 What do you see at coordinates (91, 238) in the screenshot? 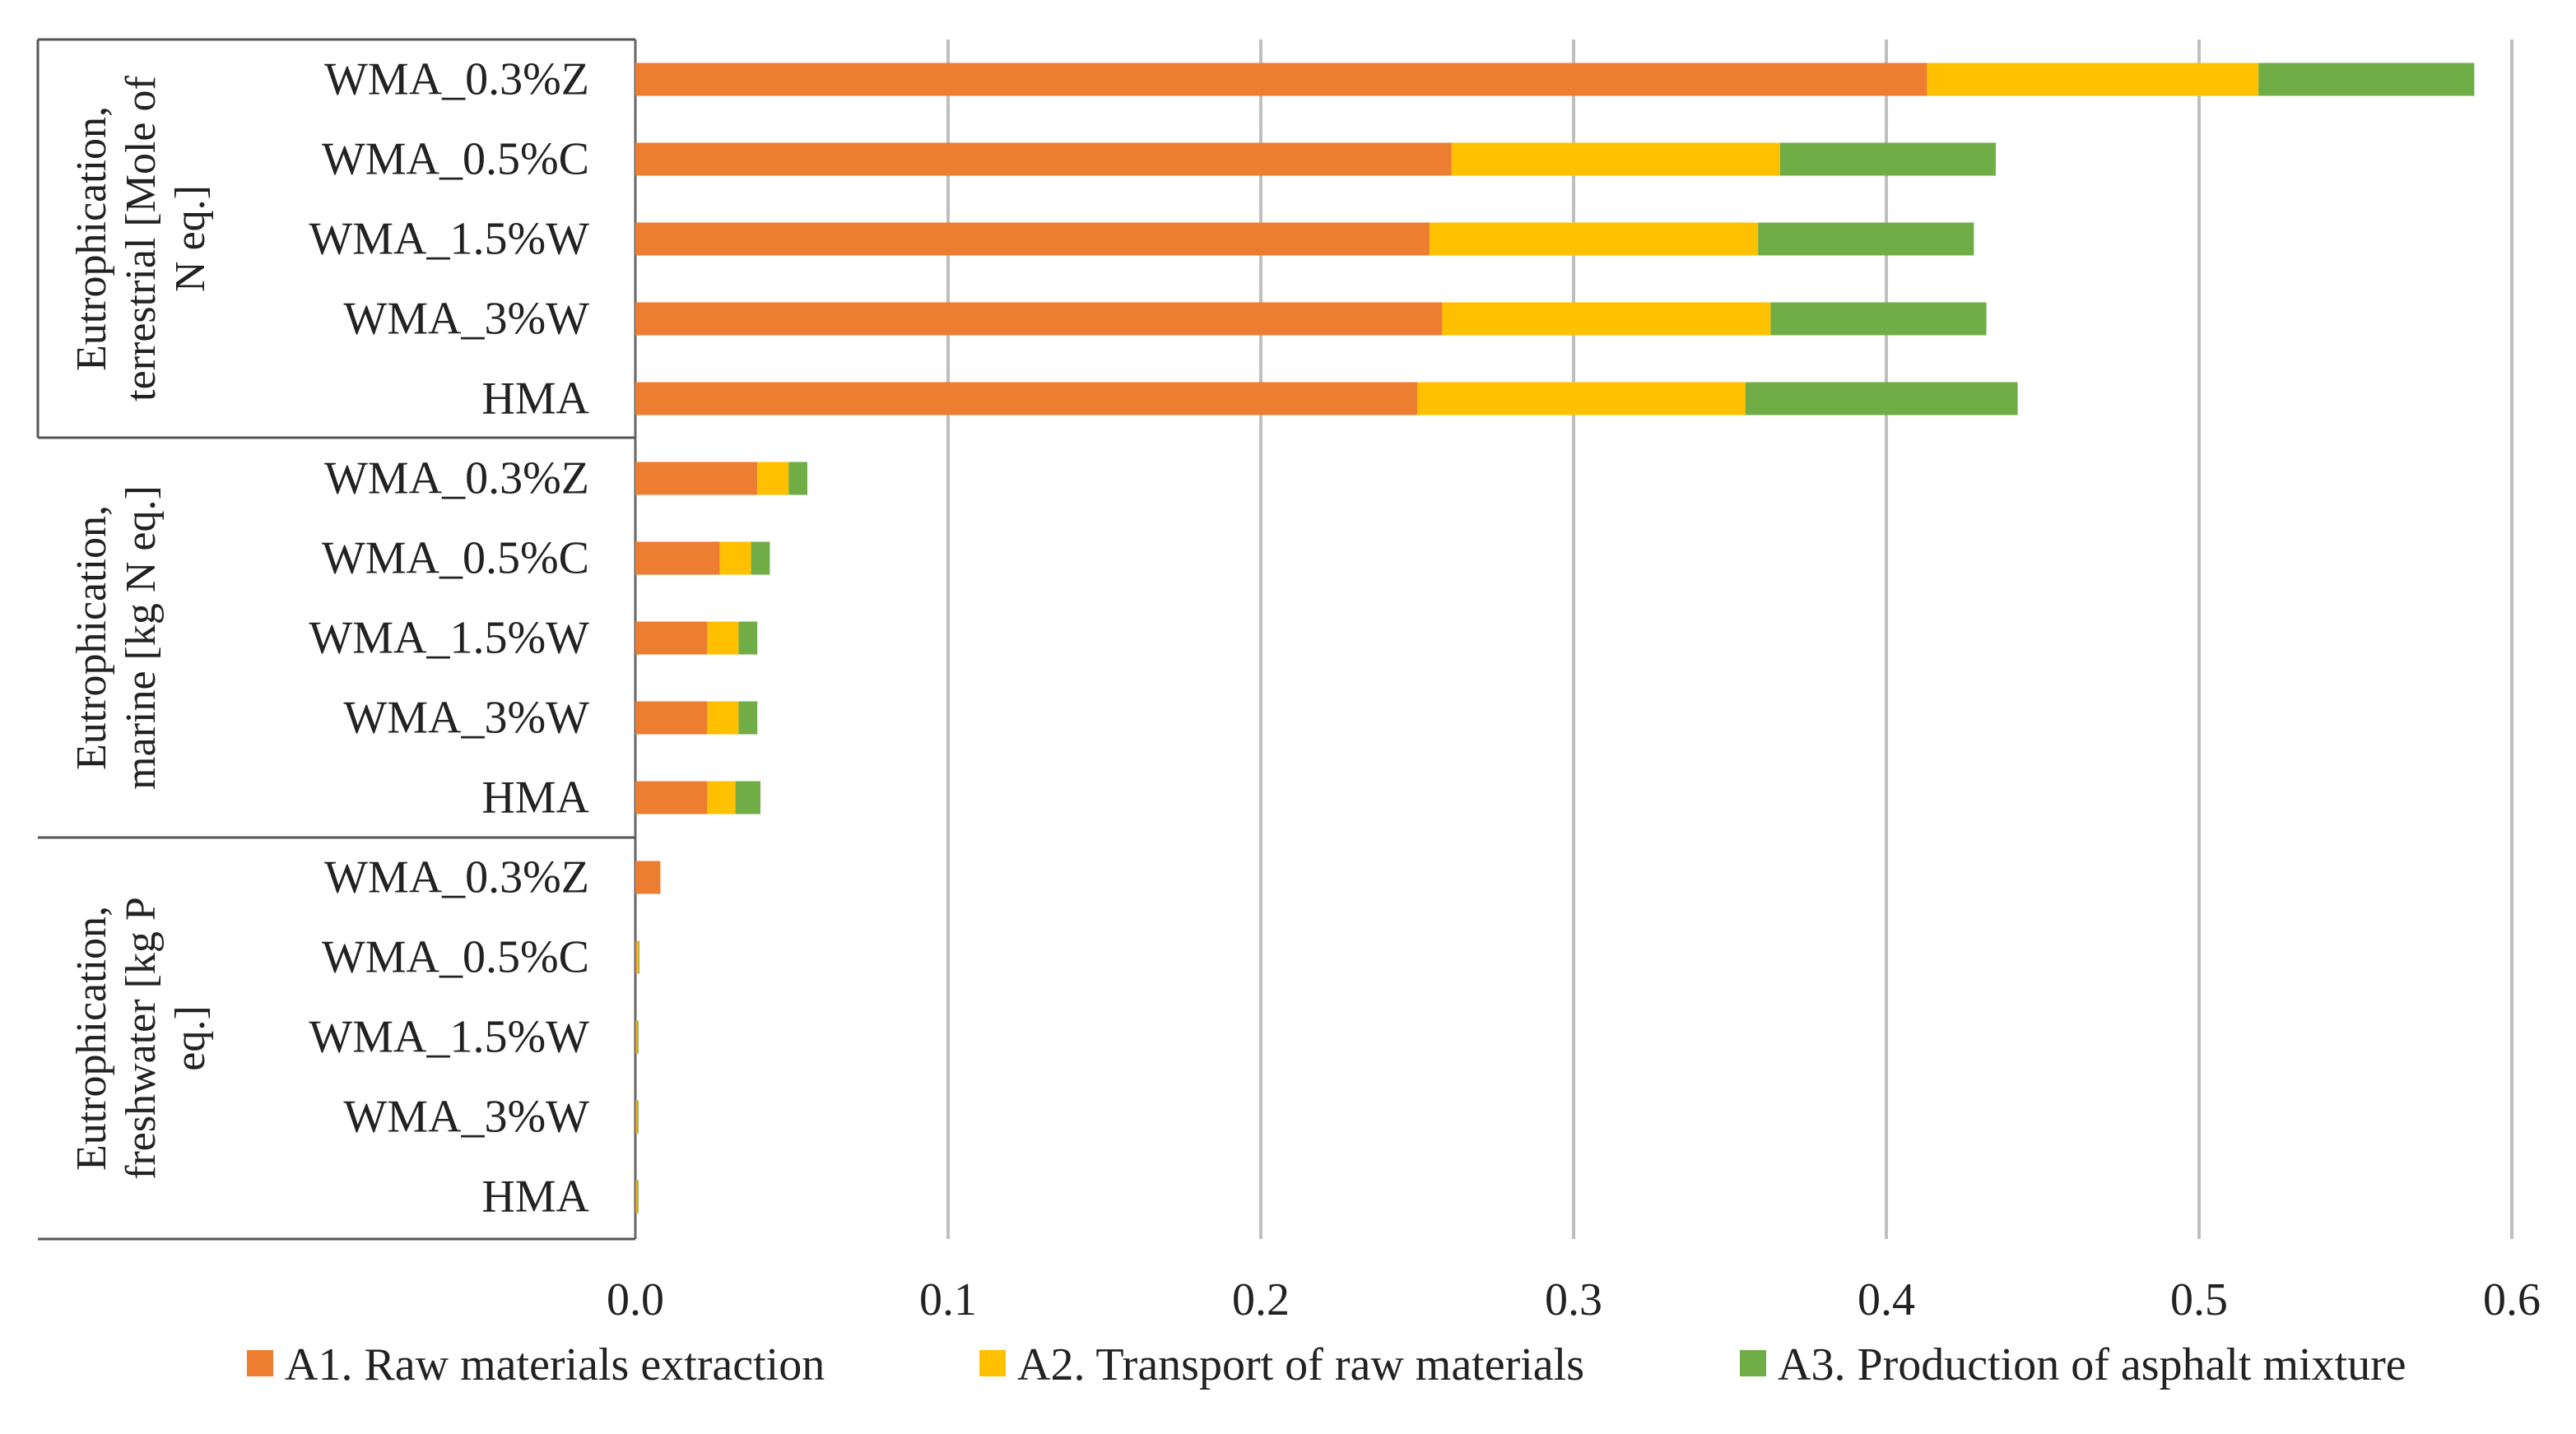
I see `group-label-0-line-0: Eutrophication,` at bounding box center [91, 238].